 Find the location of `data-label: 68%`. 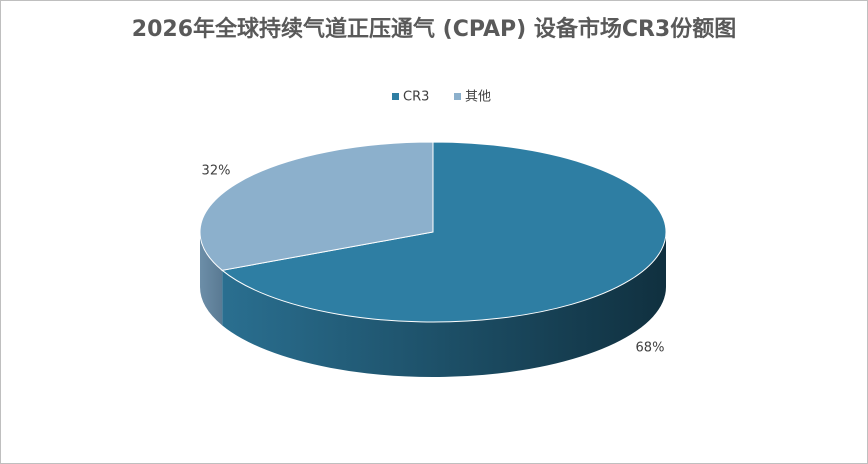

data-label: 68% is located at coordinates (650, 348).